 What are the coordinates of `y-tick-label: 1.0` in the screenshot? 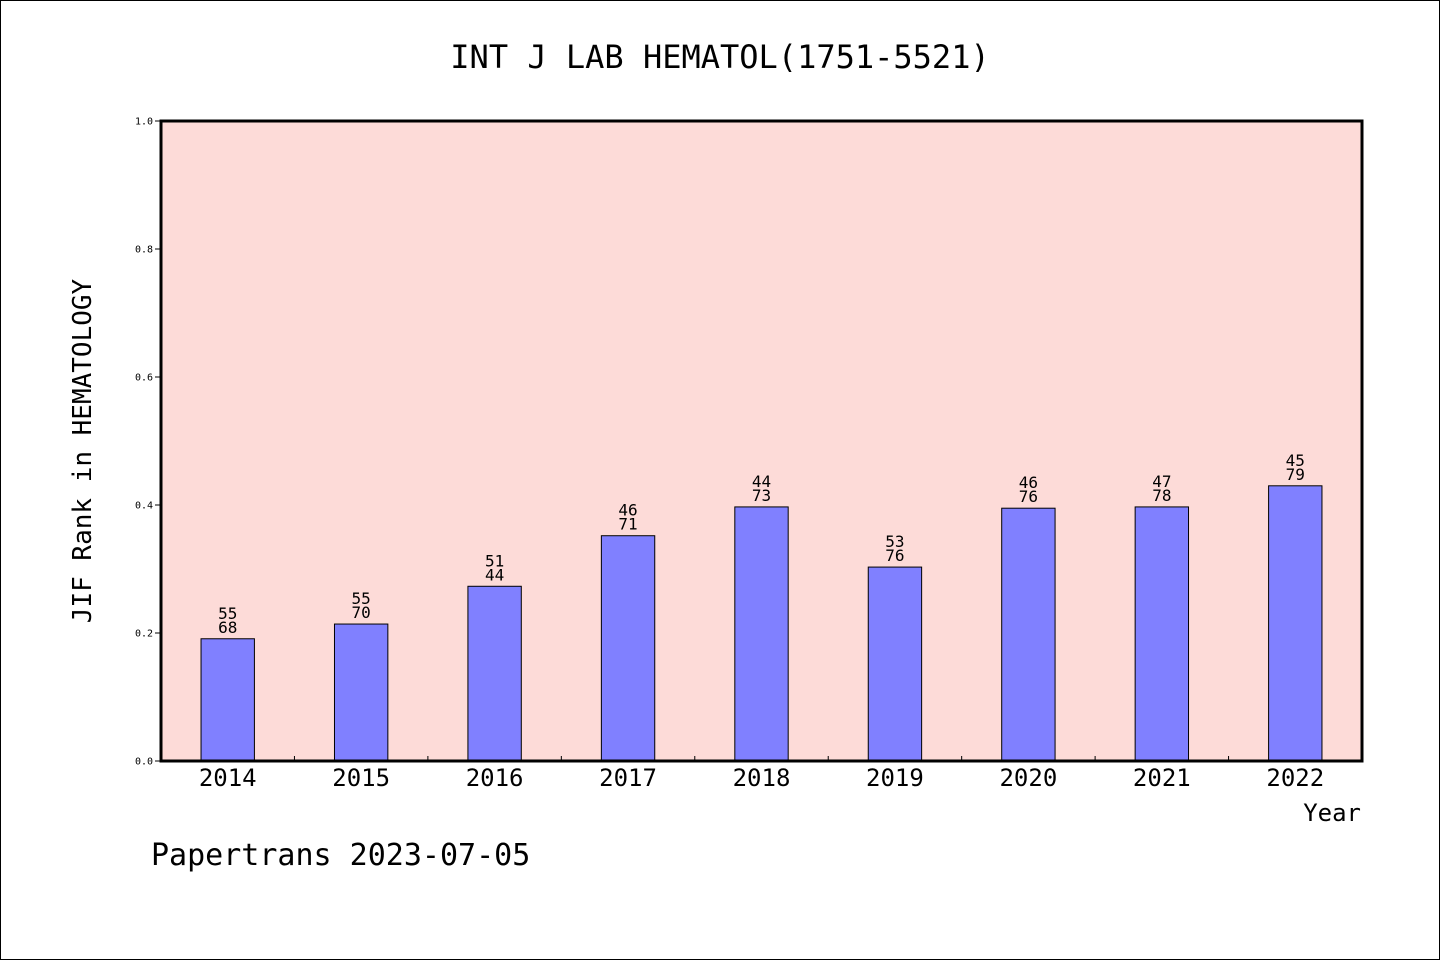 It's located at (144, 122).